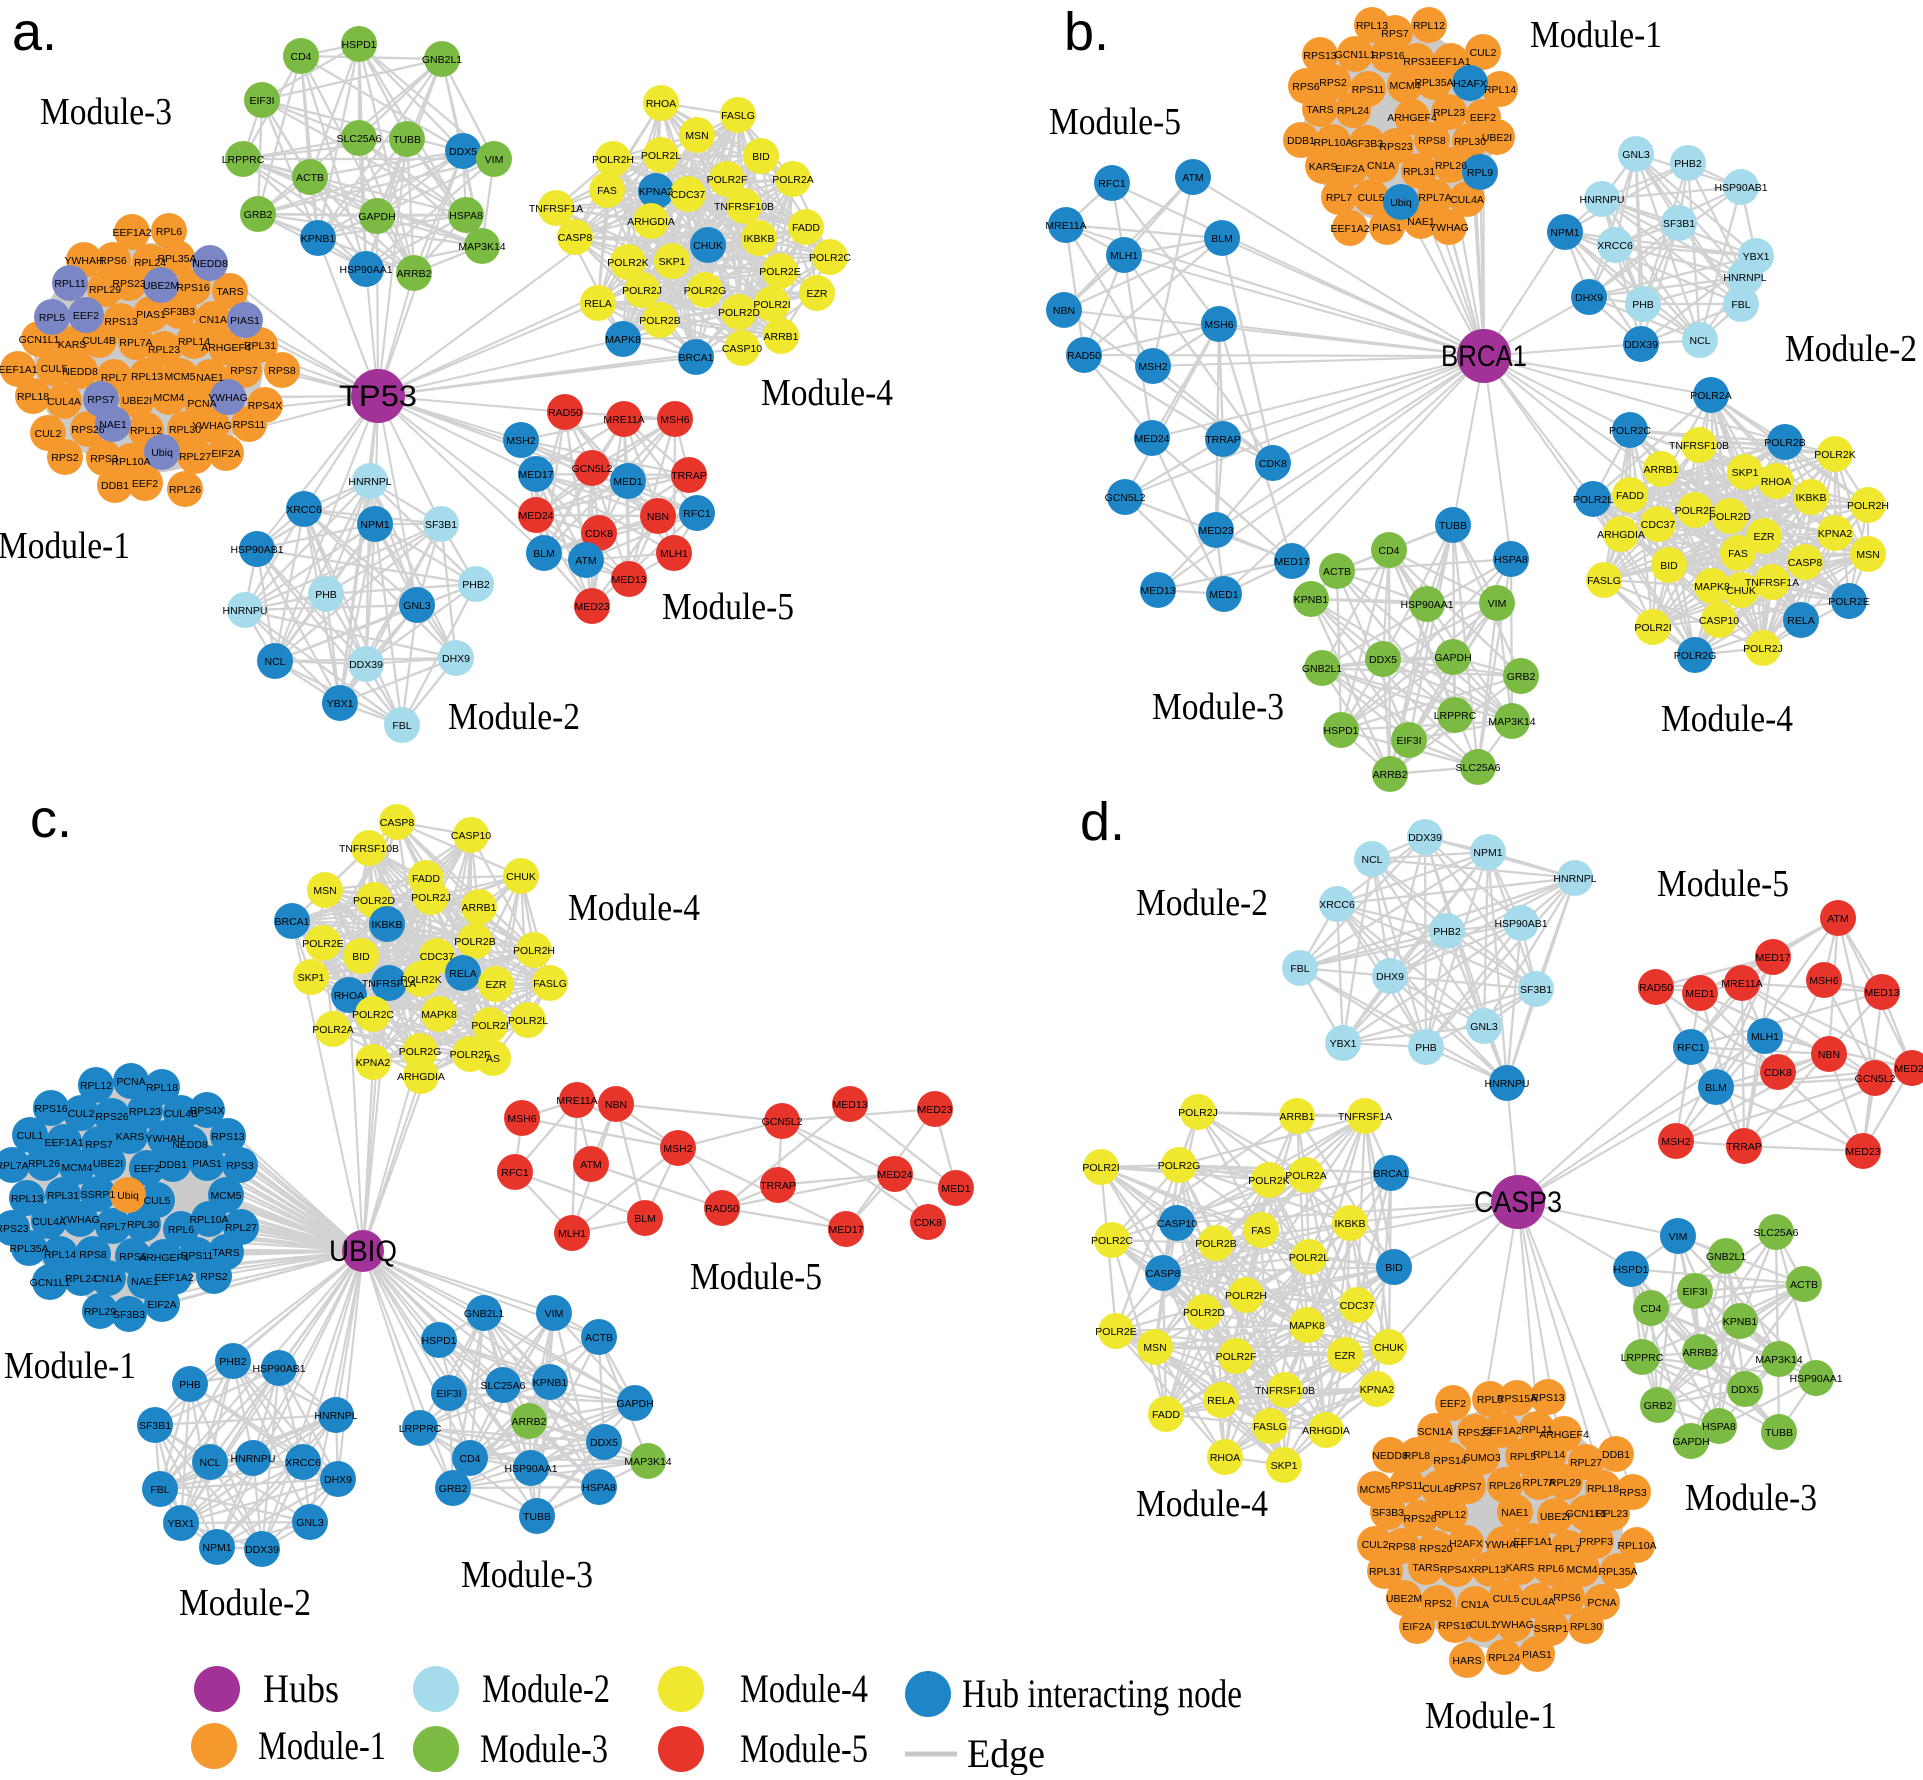  I want to click on svg-text: EIF3I, so click(261, 101).